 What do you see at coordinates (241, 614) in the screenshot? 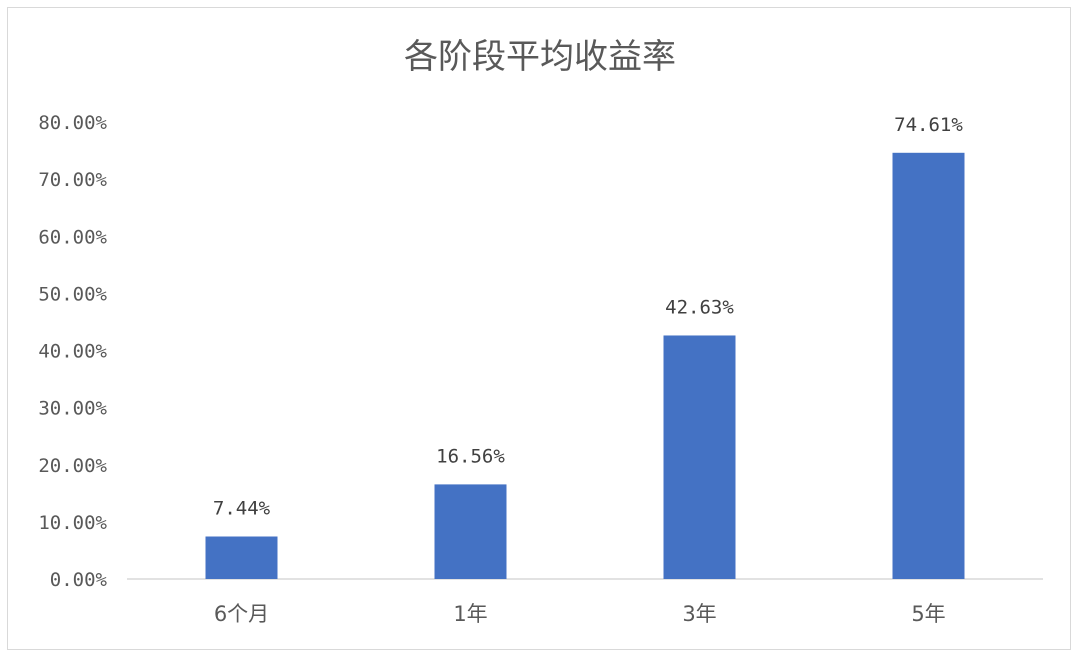
I see `x-category-label: 6个月` at bounding box center [241, 614].